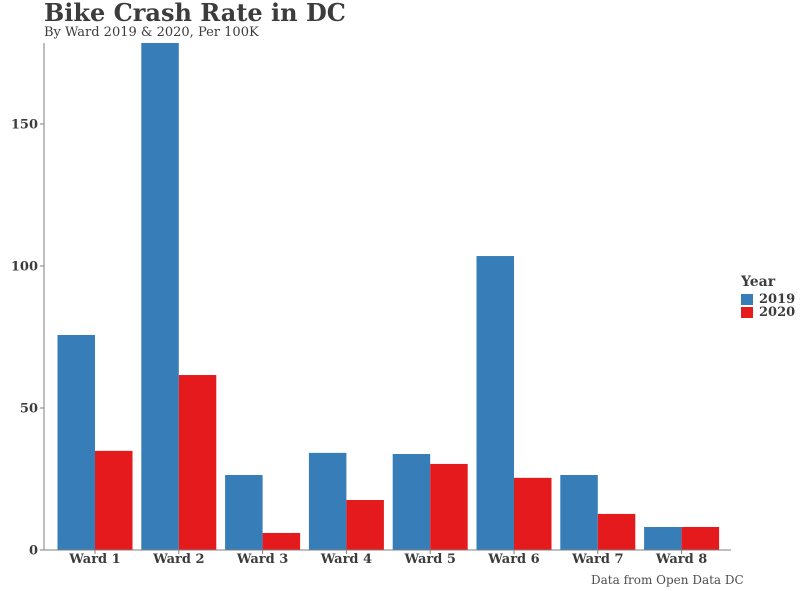 This screenshot has height=591, width=800. I want to click on x-tick-label: Ward 4, so click(346, 559).